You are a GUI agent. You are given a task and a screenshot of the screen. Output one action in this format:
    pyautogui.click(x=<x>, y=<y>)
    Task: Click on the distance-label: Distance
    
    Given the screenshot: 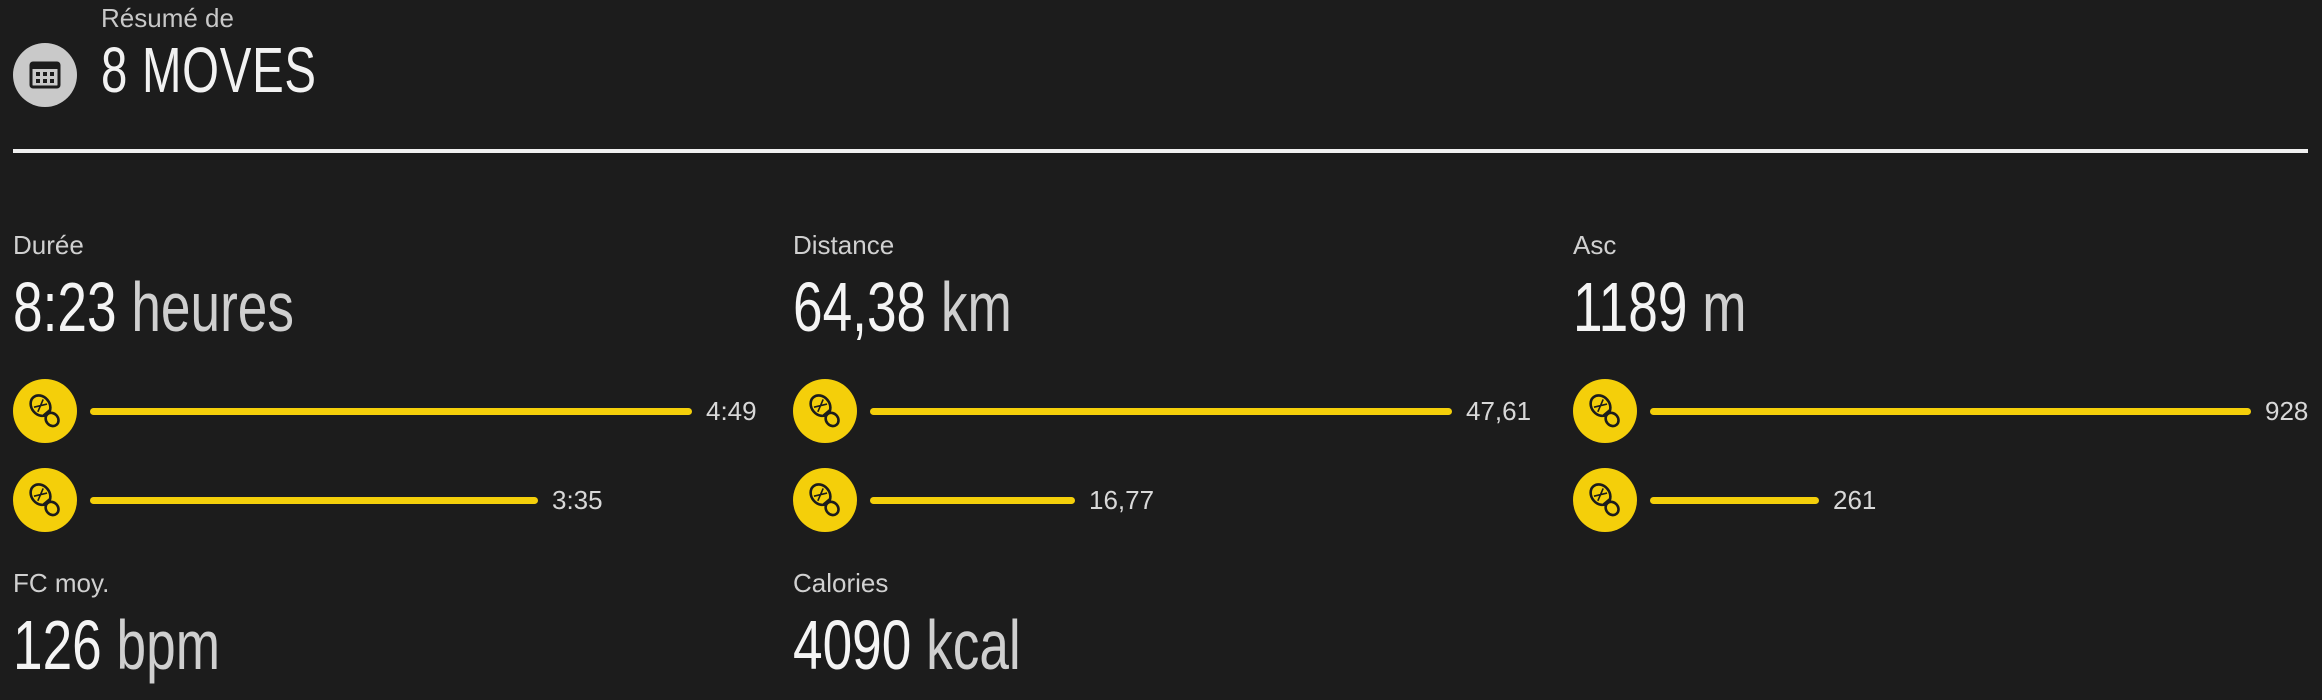 What is the action you would take?
    pyautogui.click(x=844, y=245)
    